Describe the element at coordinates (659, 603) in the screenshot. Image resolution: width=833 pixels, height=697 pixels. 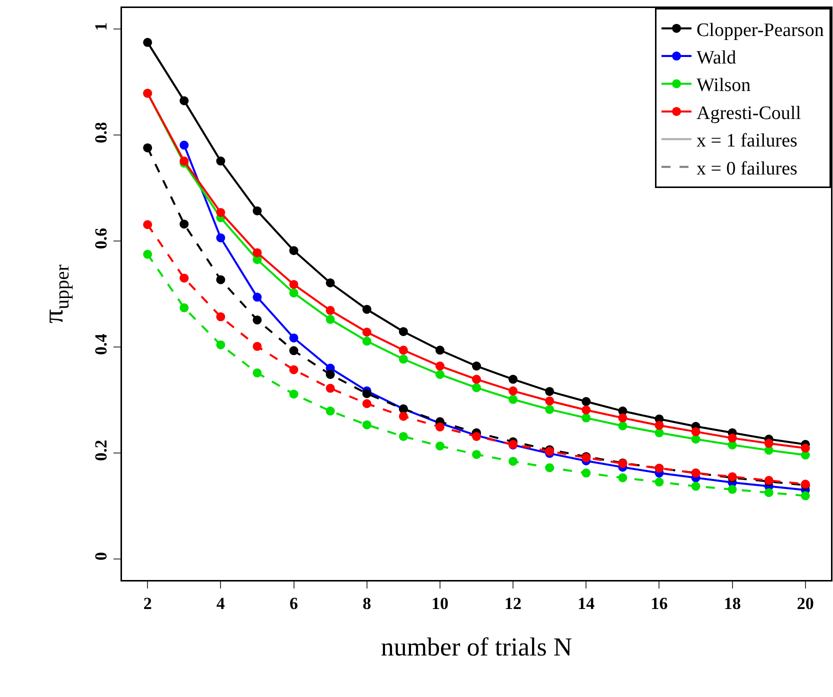
I see `x-tick-label: 16` at that location.